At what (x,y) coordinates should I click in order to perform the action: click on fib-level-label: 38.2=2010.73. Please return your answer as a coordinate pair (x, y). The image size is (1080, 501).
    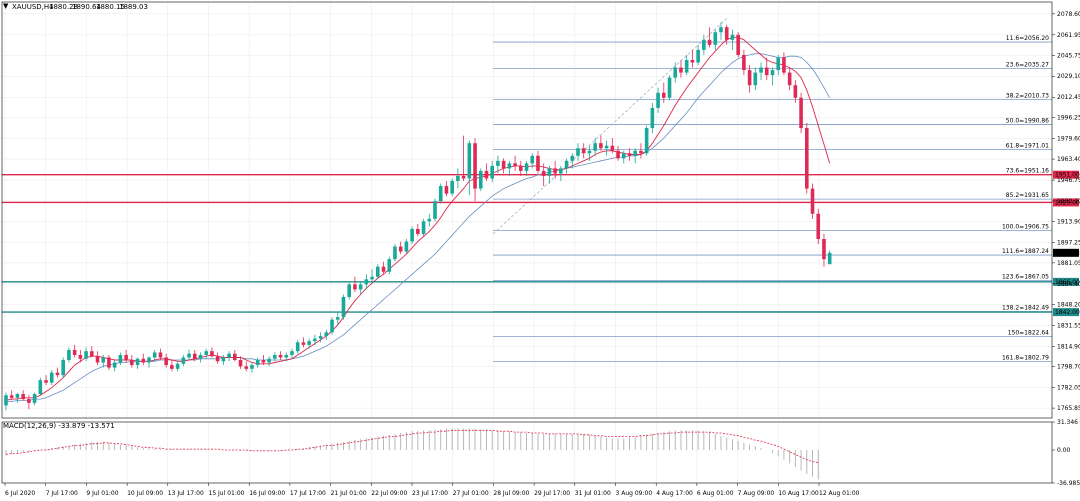
    Looking at the image, I should click on (1027, 95).